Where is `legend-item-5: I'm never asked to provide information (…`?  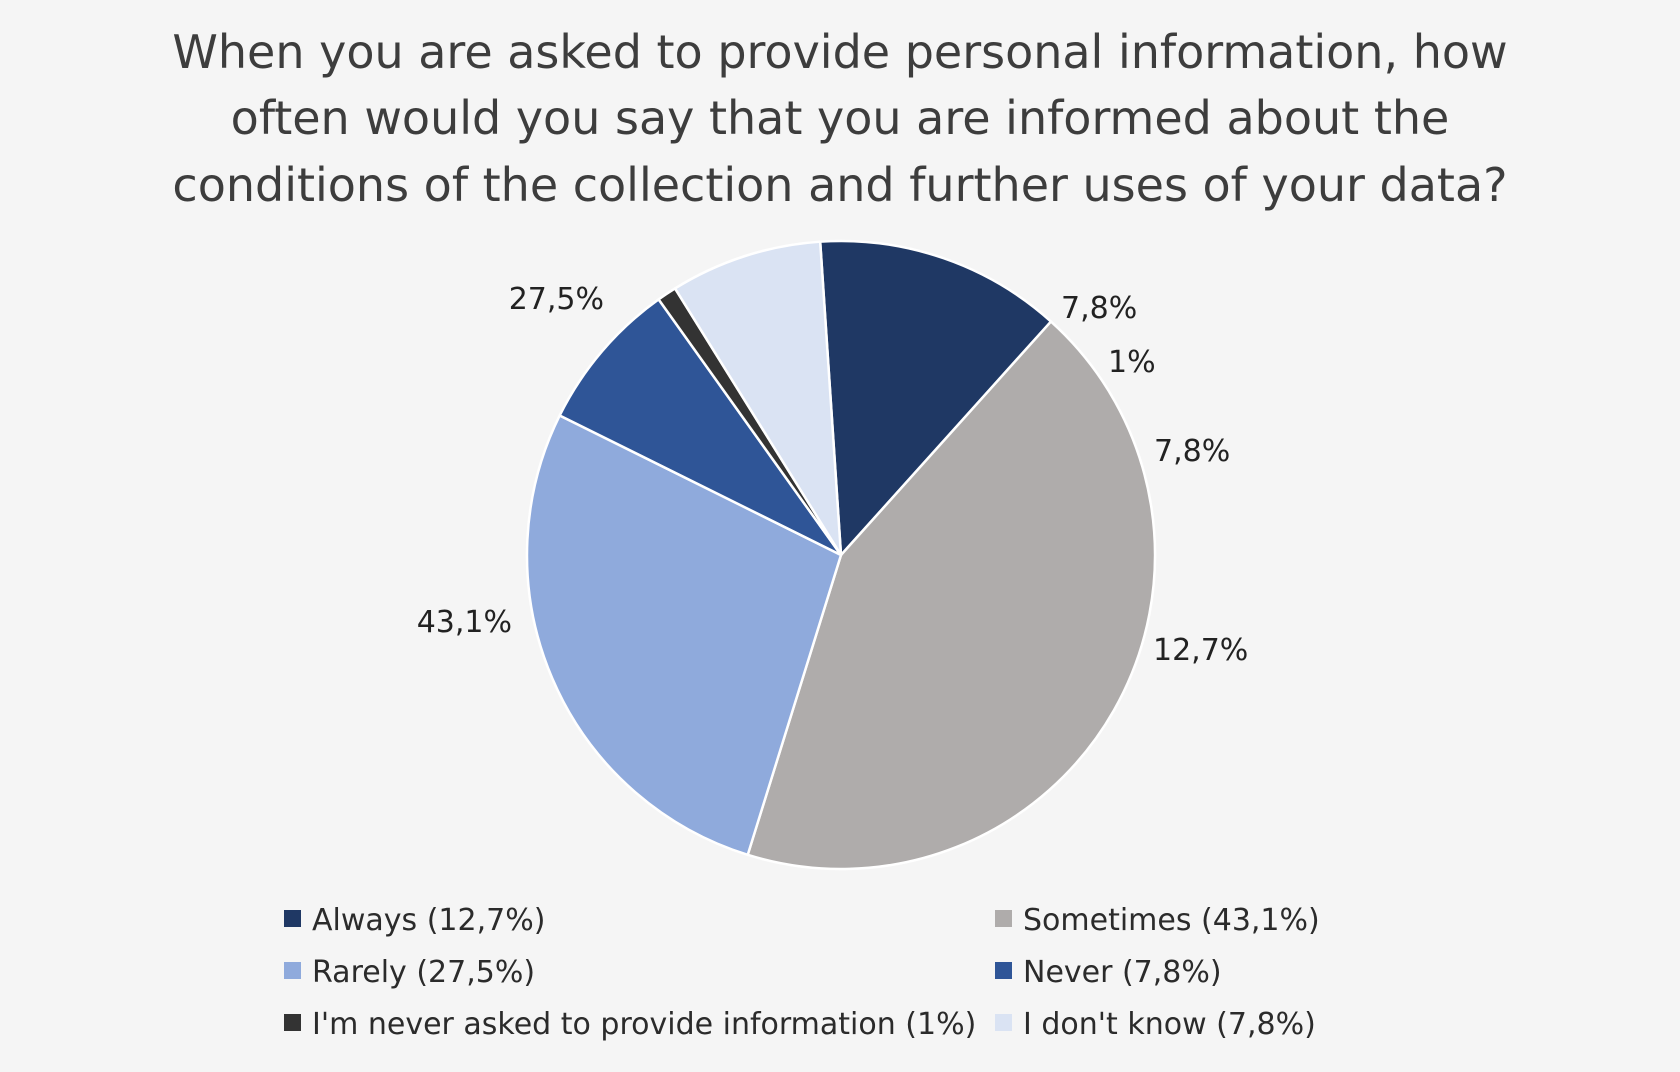
legend-item-5: I'm never asked to provide information (… is located at coordinates (630, 1024).